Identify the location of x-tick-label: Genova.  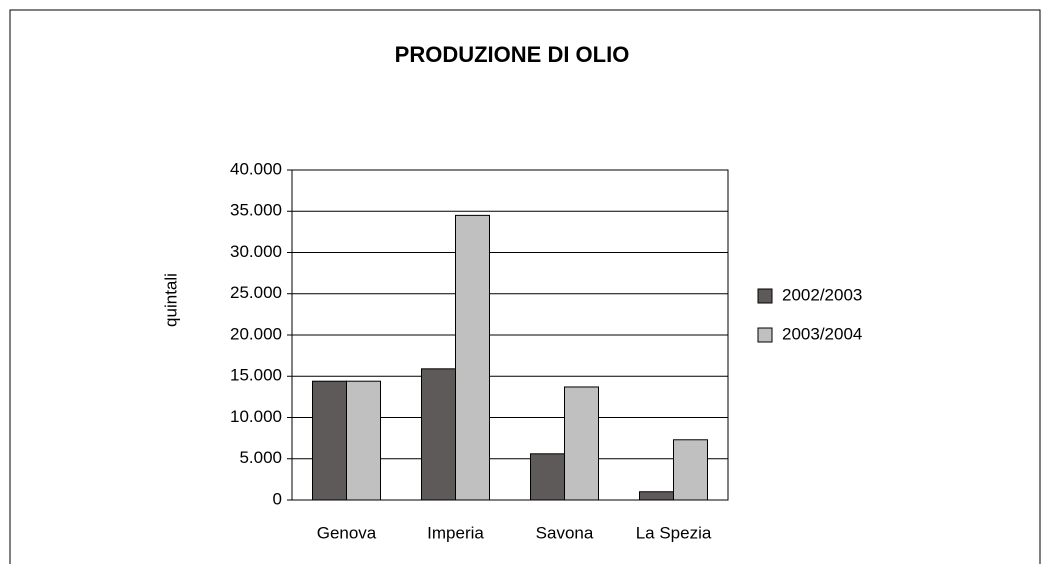
(347, 532).